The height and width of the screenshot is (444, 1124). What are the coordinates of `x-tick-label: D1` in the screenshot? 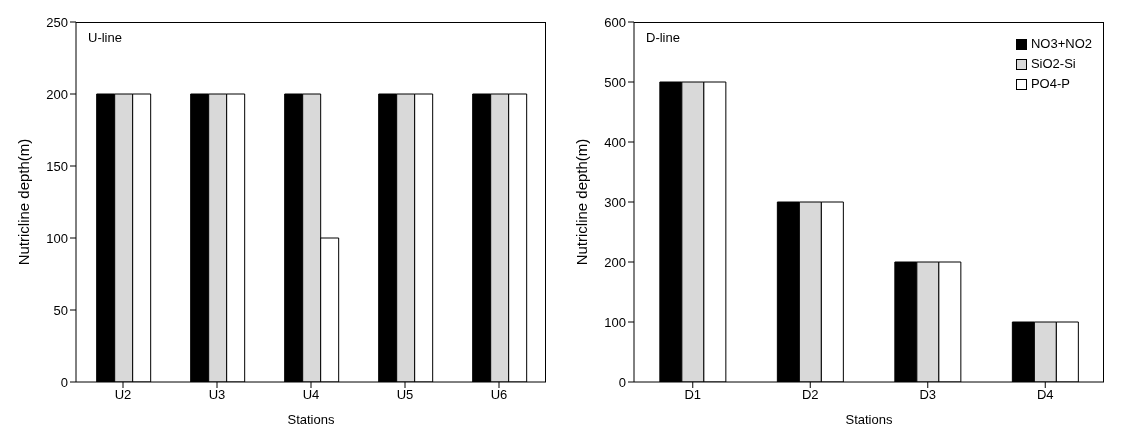 It's located at (693, 395).